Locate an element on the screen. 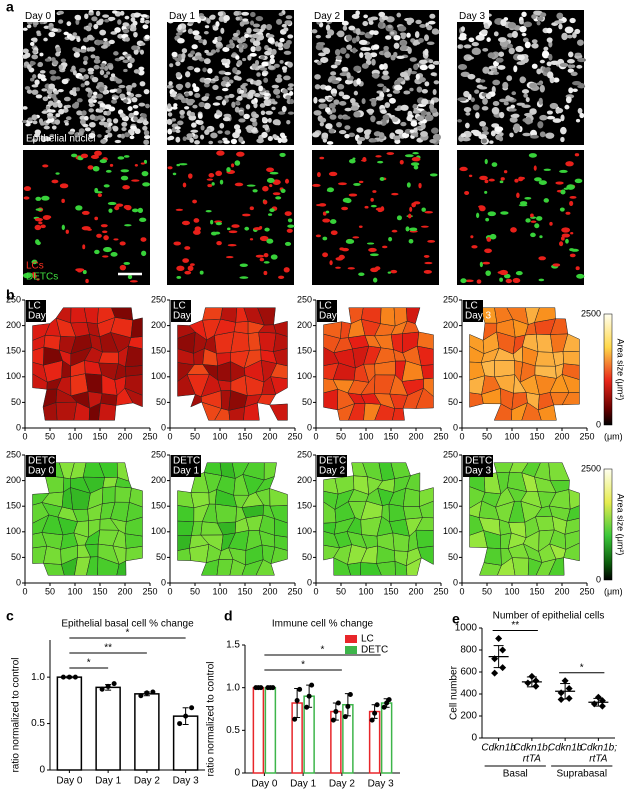 The width and height of the screenshot is (629, 795). day-label: Day 2 is located at coordinates (327, 16).